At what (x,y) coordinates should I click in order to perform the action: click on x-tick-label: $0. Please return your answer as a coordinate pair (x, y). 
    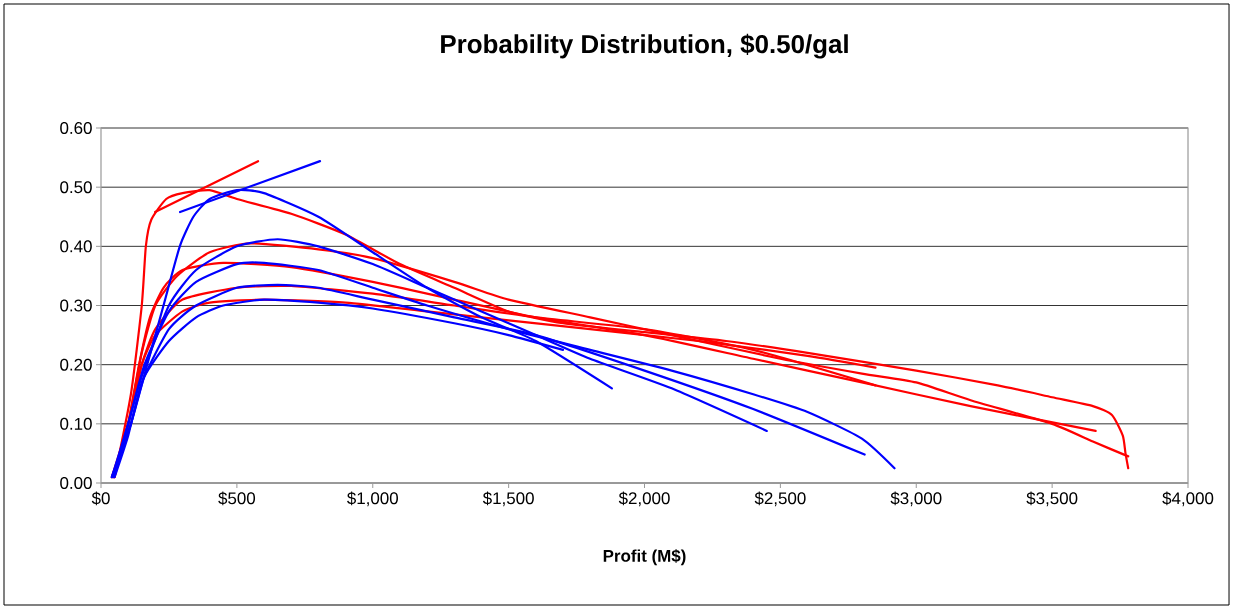
    Looking at the image, I should click on (100, 498).